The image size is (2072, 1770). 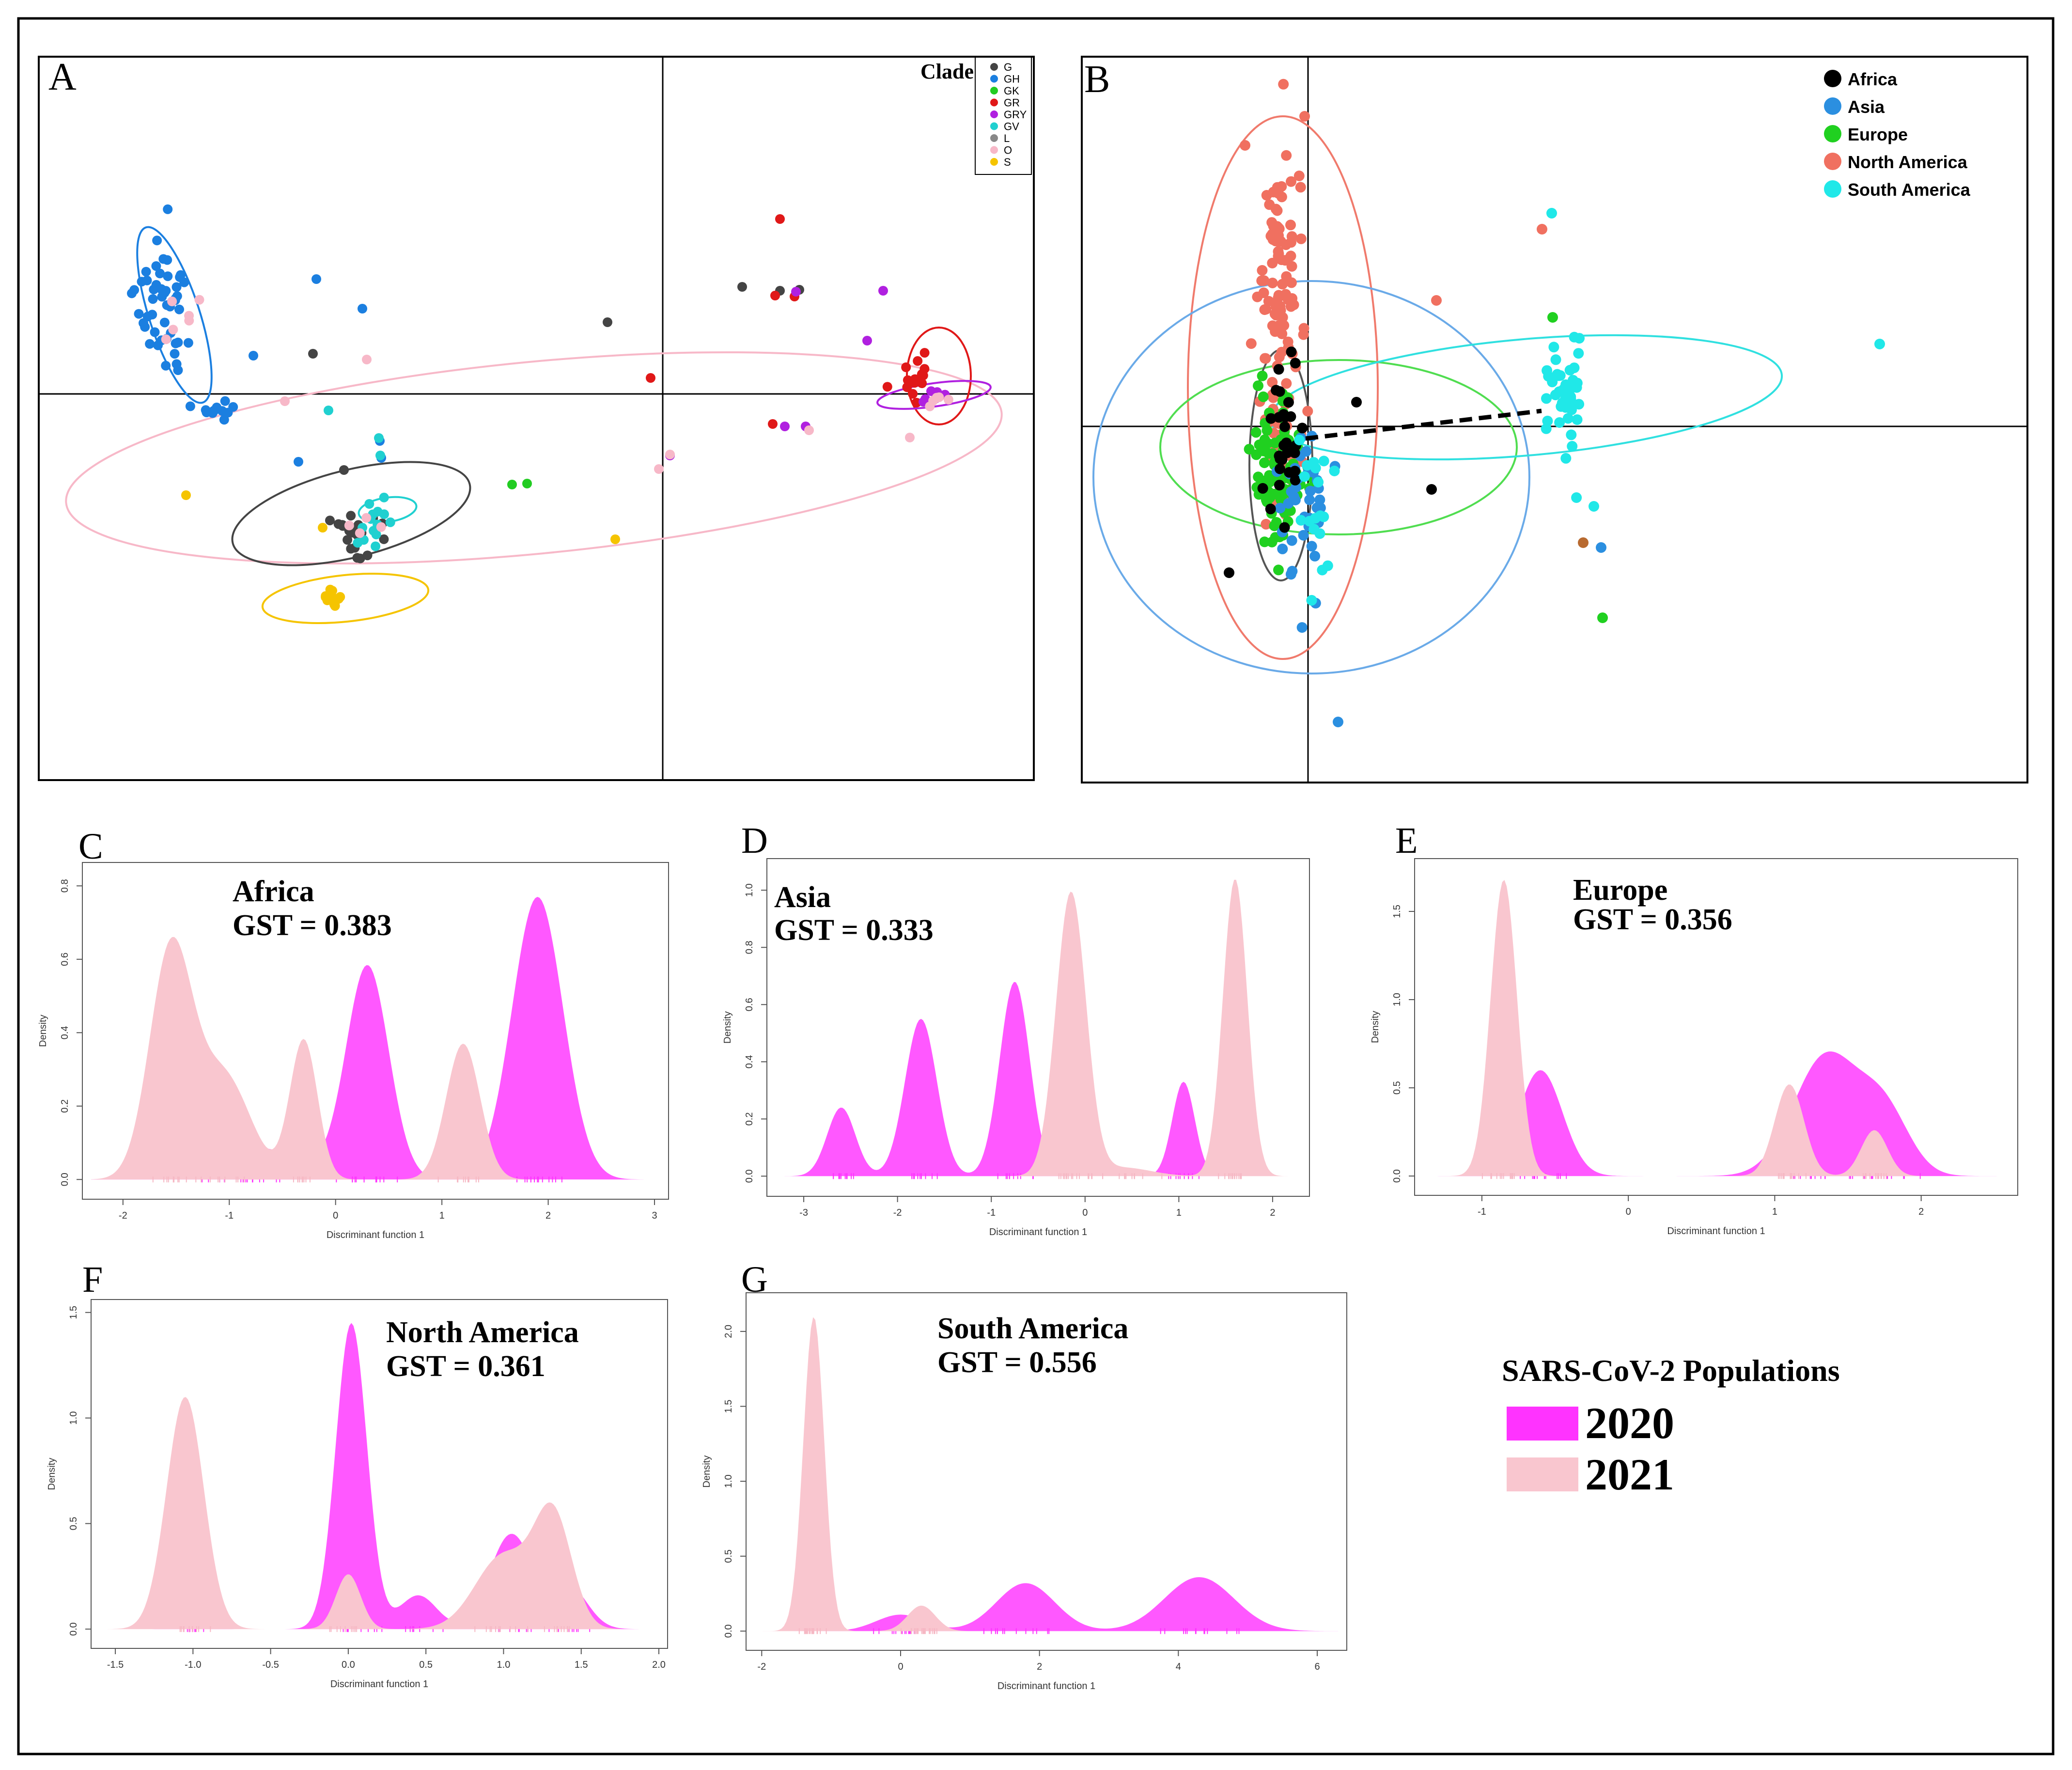 What do you see at coordinates (1866, 107) in the screenshot?
I see `region-legend-label-asia: Asia` at bounding box center [1866, 107].